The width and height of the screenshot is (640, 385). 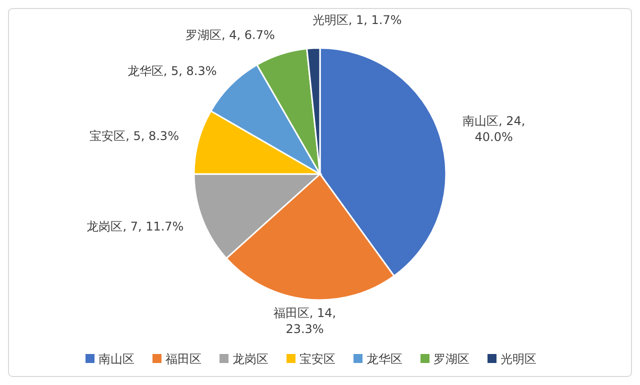 I want to click on data-label: 罗湖区, 4, 6.7%, so click(x=230, y=35).